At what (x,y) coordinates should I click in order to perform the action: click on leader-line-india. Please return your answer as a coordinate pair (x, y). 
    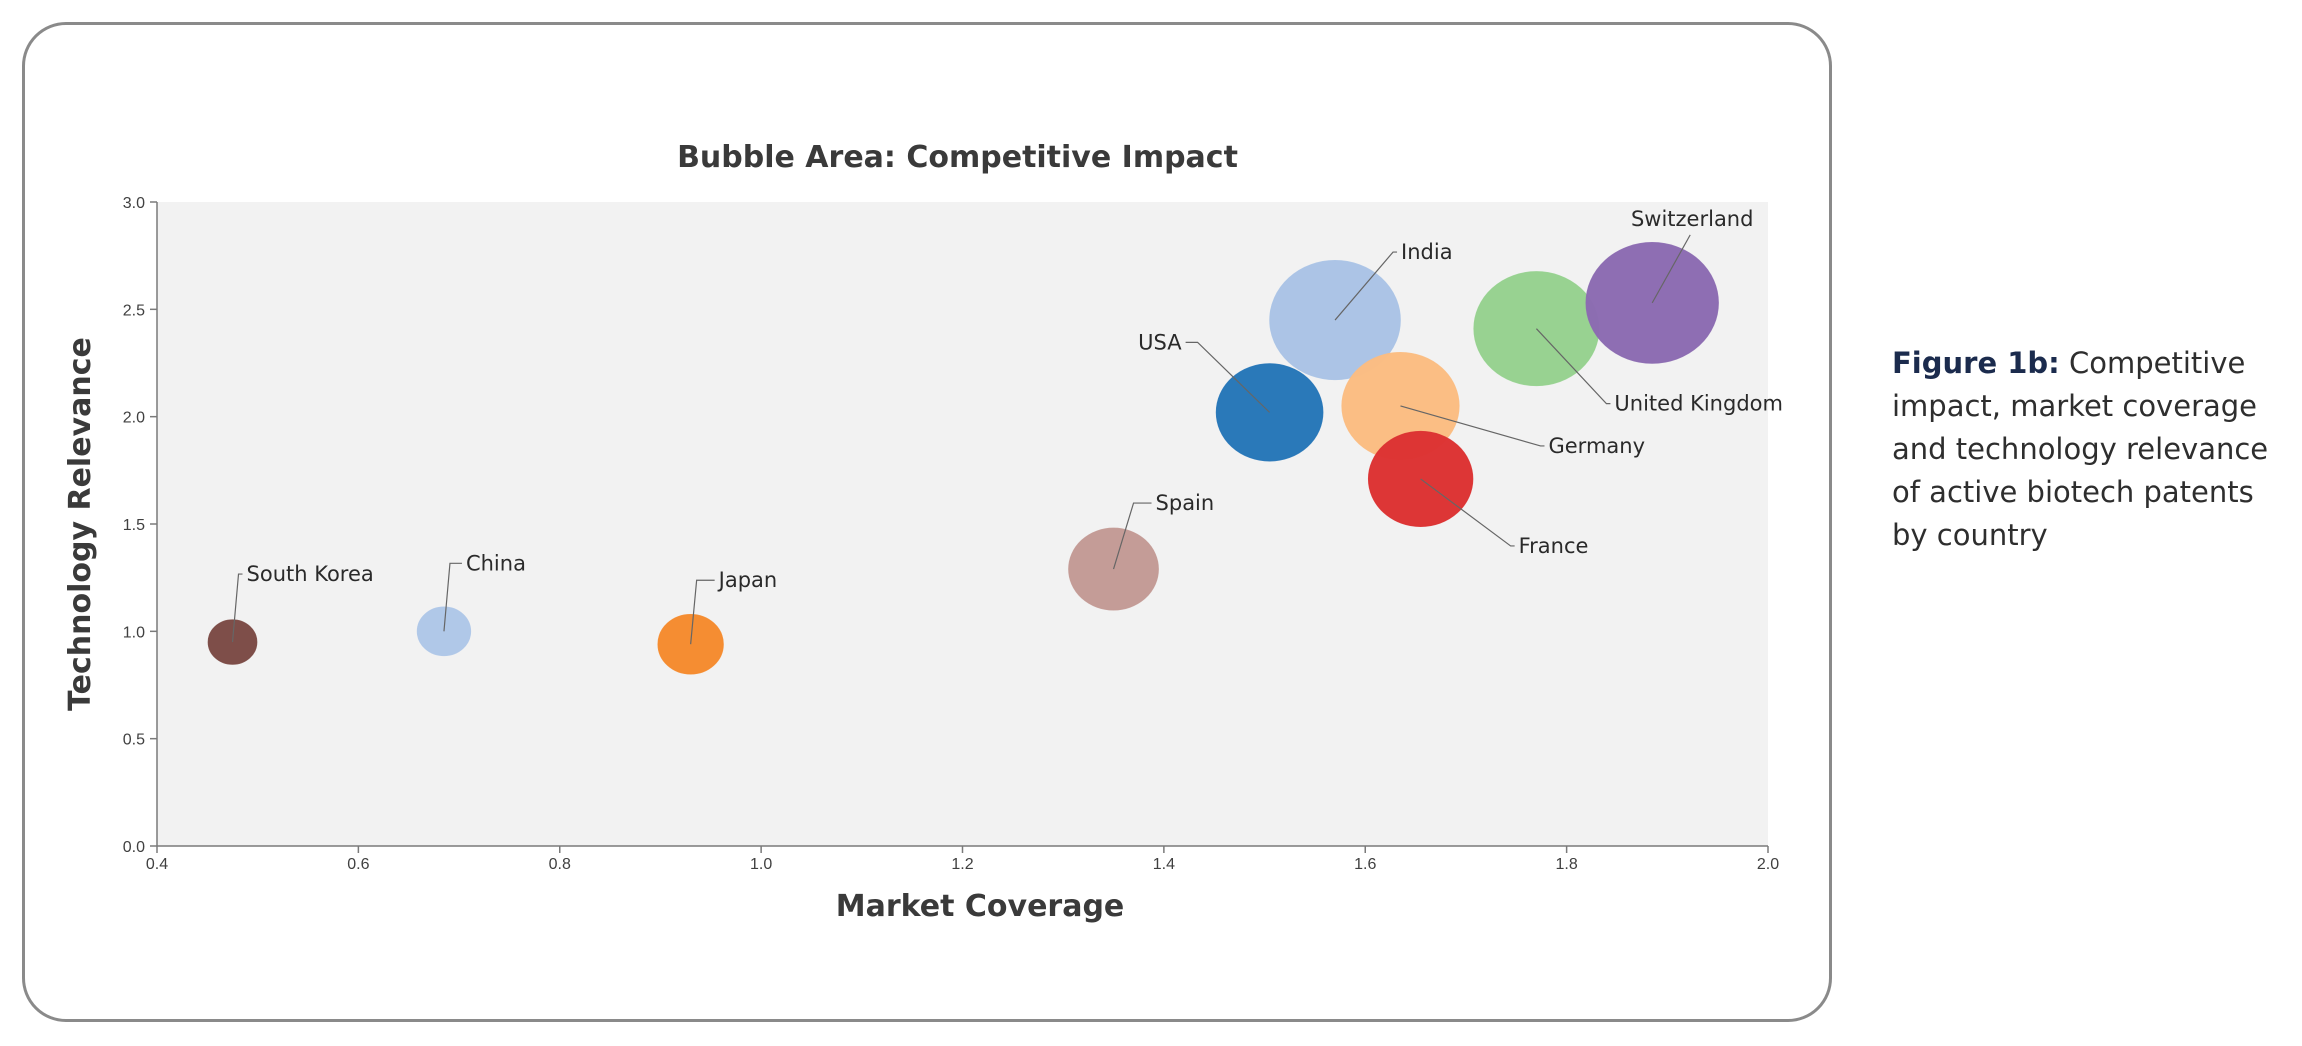
    Looking at the image, I should click on (1366, 286).